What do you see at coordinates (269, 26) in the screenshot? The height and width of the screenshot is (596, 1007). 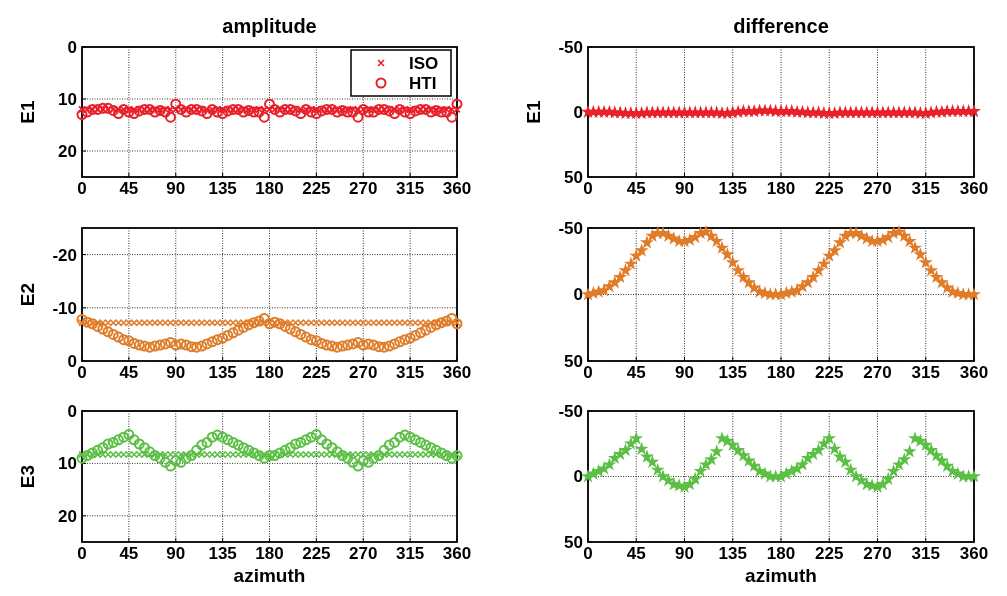 I see `chart-title: amplitude` at bounding box center [269, 26].